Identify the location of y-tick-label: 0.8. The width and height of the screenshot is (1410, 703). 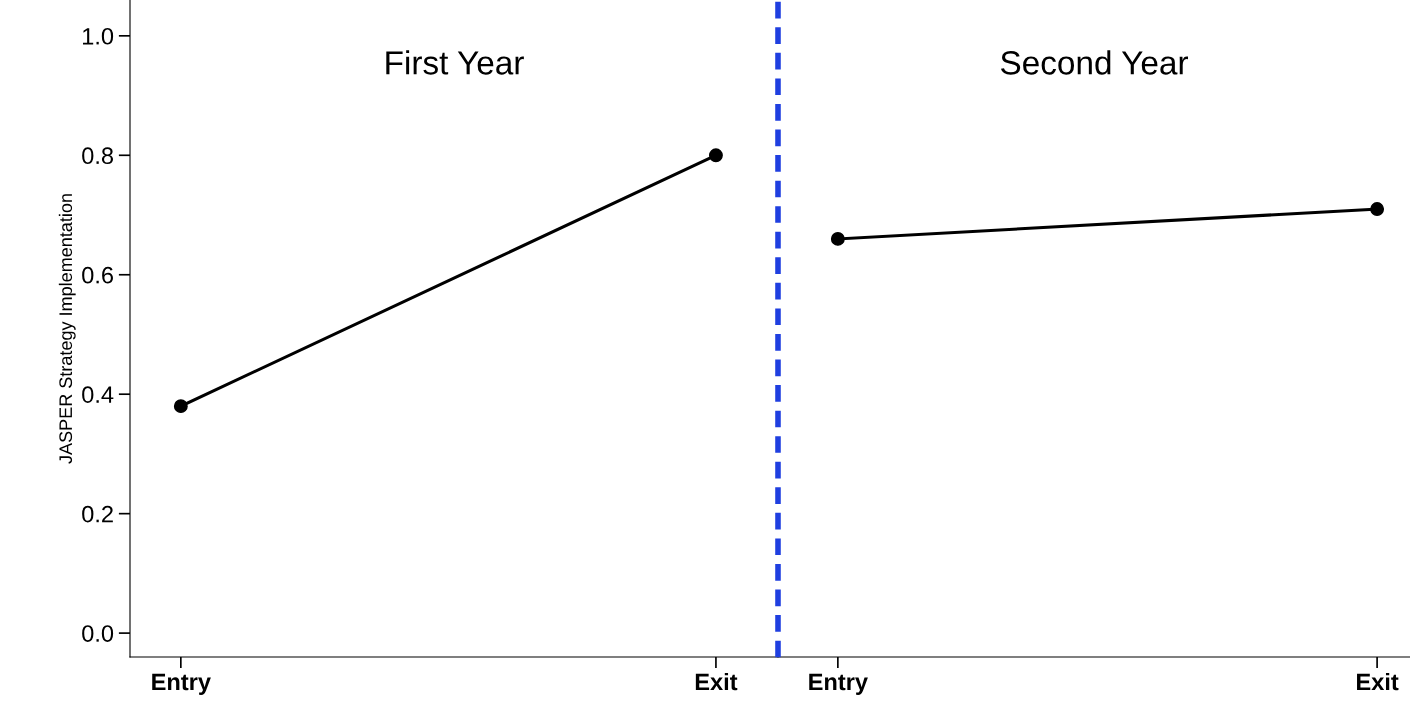
(97, 156).